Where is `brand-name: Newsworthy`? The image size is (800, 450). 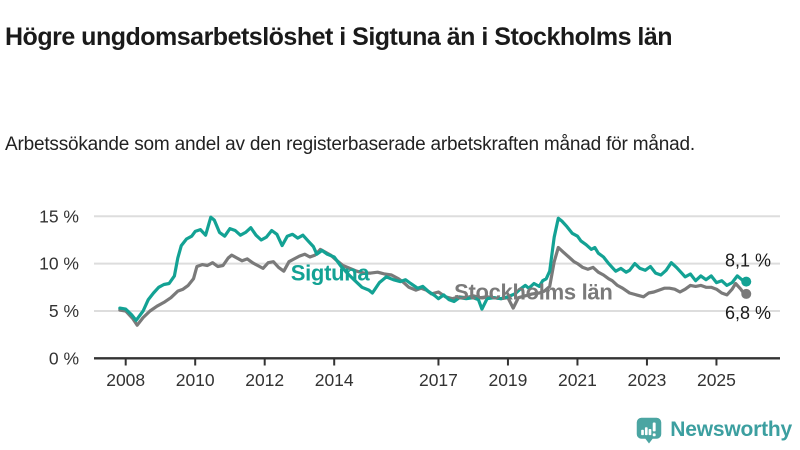
brand-name: Newsworthy is located at coordinates (731, 429).